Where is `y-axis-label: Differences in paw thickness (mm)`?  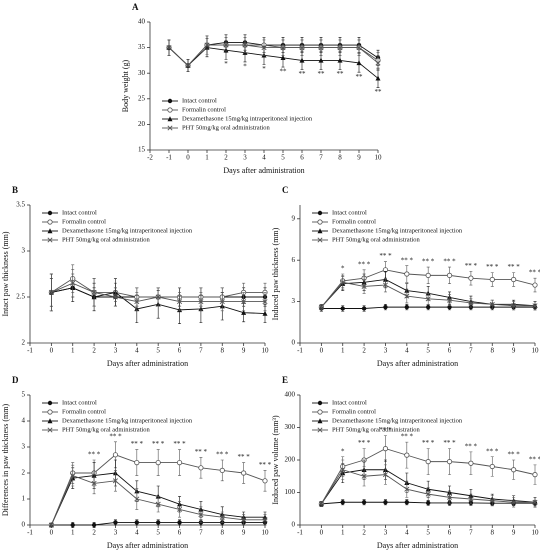 y-axis-label: Differences in paw thickness (mm) is located at coordinates (5, 460).